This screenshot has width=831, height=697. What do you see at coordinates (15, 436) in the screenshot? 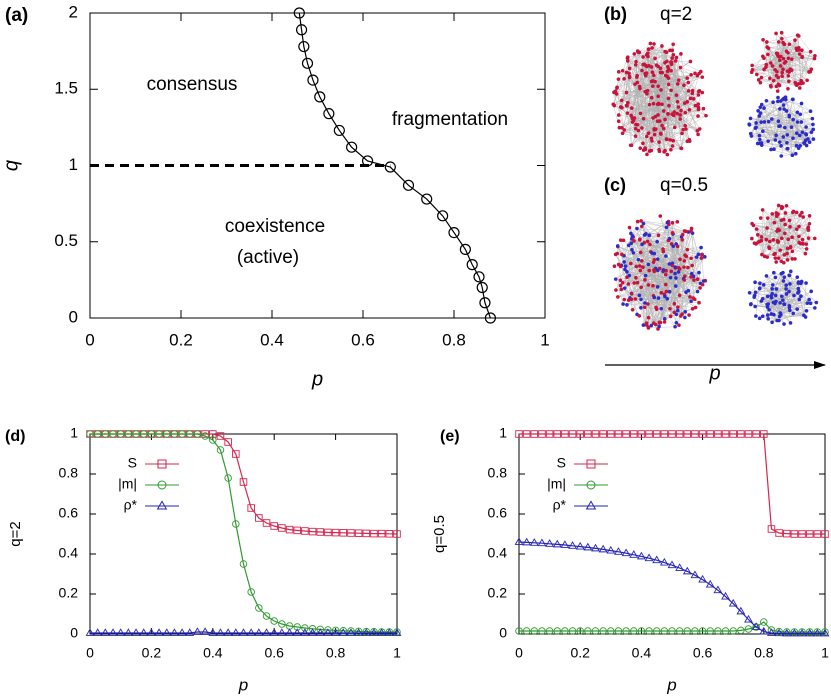
I see `panel-label: (d)` at bounding box center [15, 436].